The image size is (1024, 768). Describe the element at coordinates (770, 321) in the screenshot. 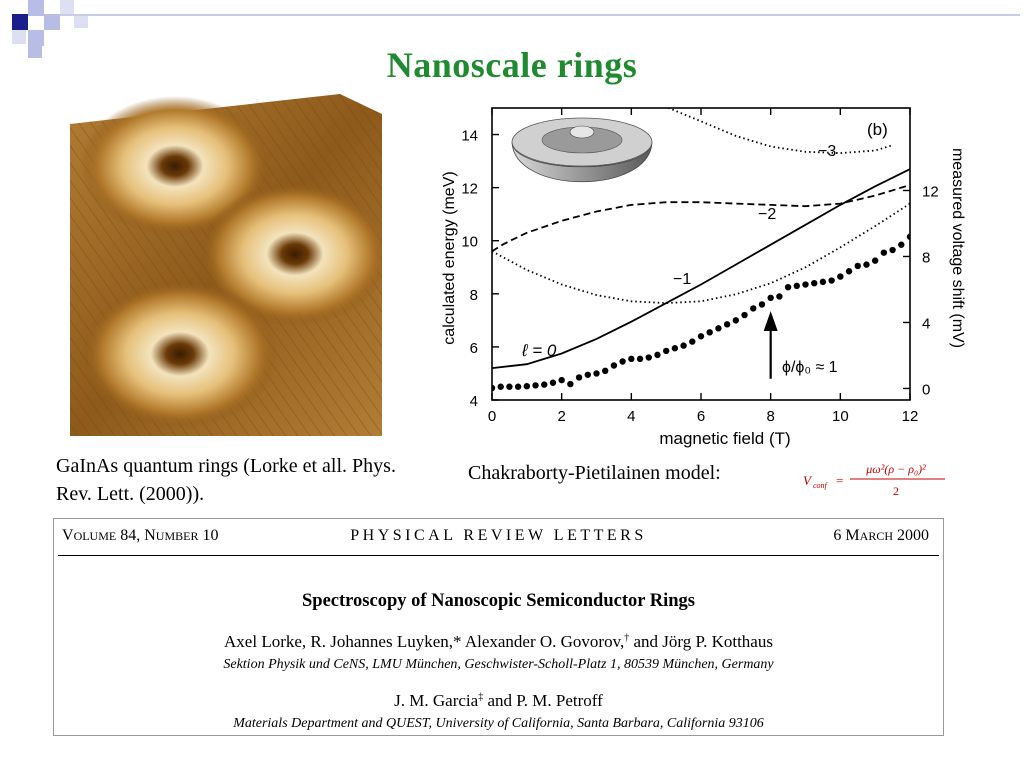

I see `flux-arrow-head` at that location.